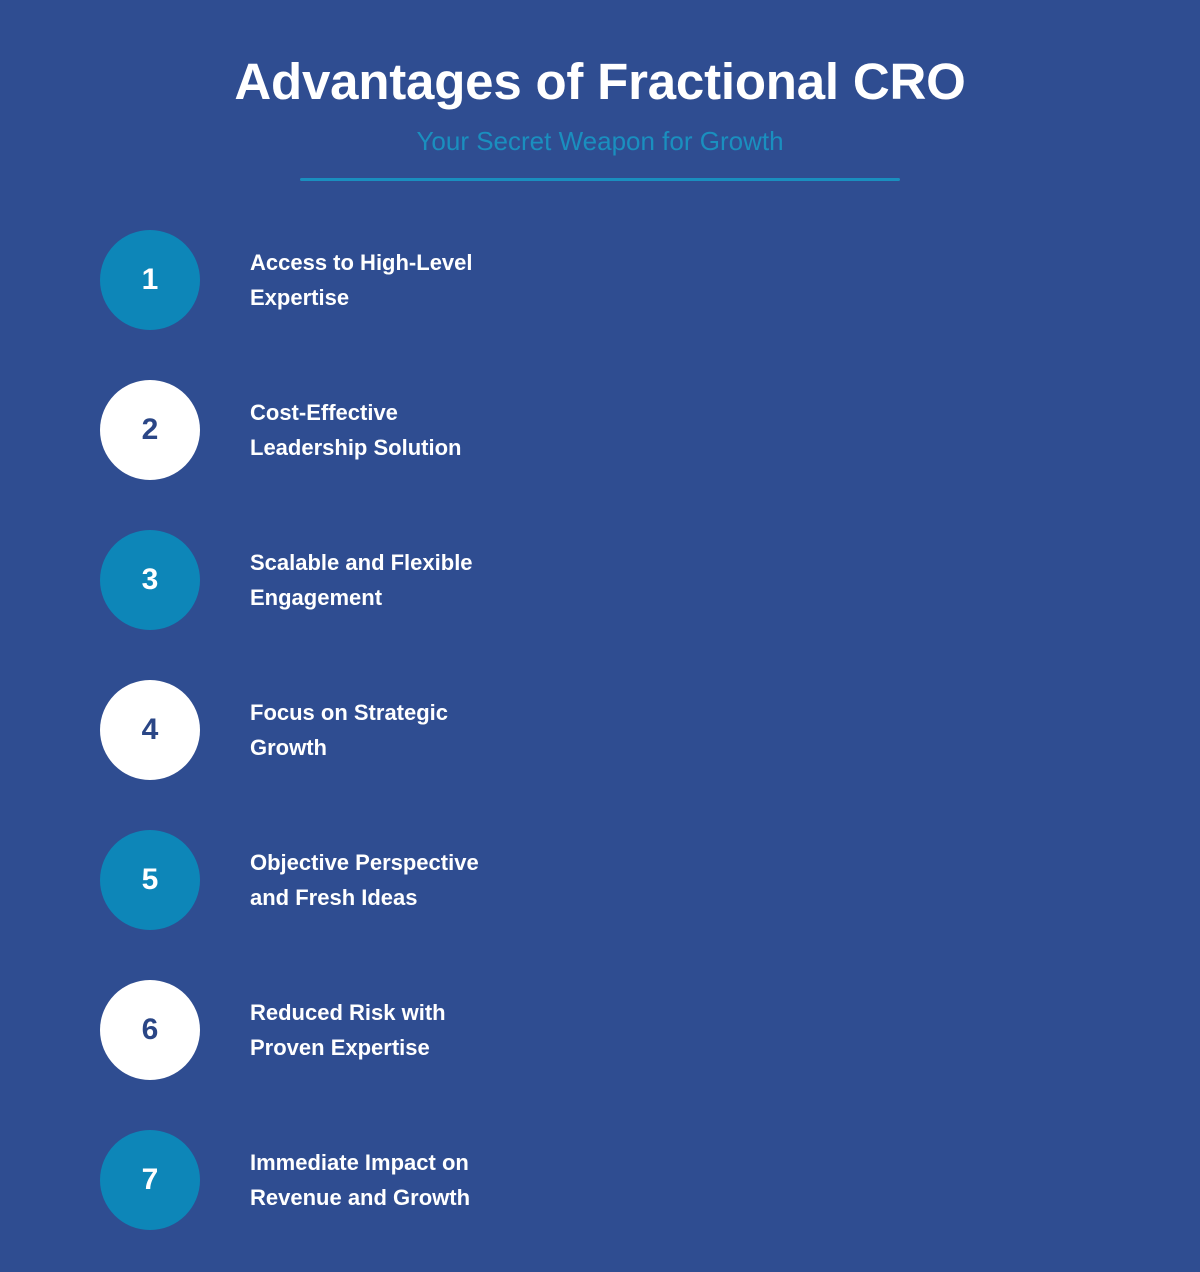 The width and height of the screenshot is (1200, 1272). What do you see at coordinates (415, 580) in the screenshot?
I see `item-text: Scalable and Flexible Engagement` at bounding box center [415, 580].